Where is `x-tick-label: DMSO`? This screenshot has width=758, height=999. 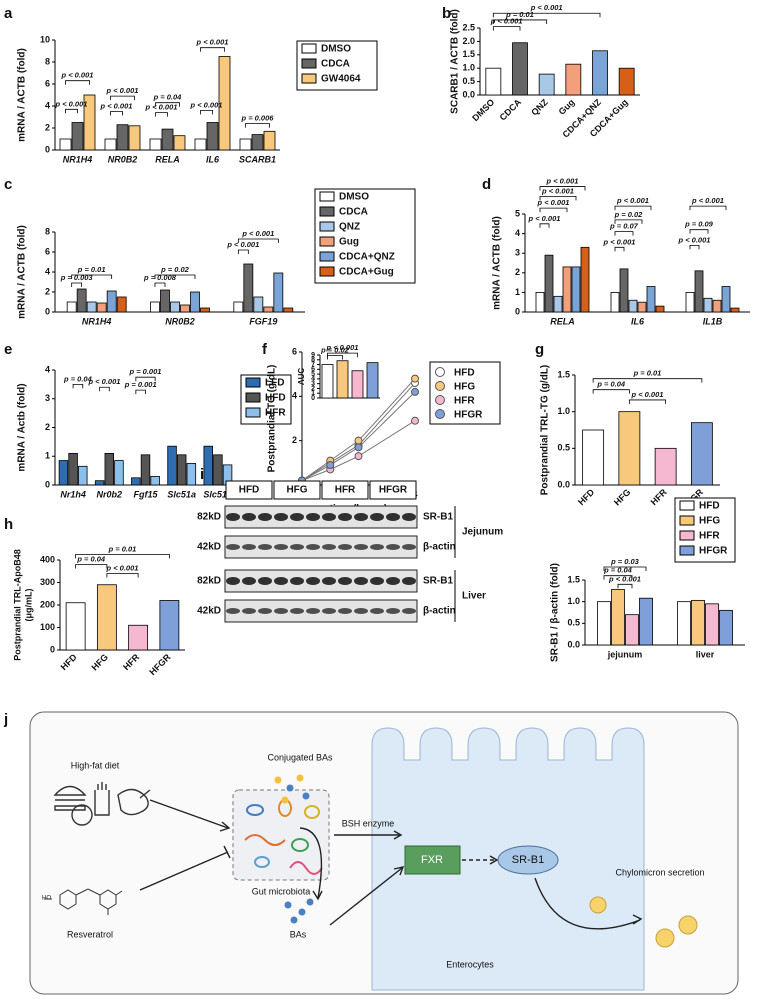 x-tick-label: DMSO is located at coordinates (483, 110).